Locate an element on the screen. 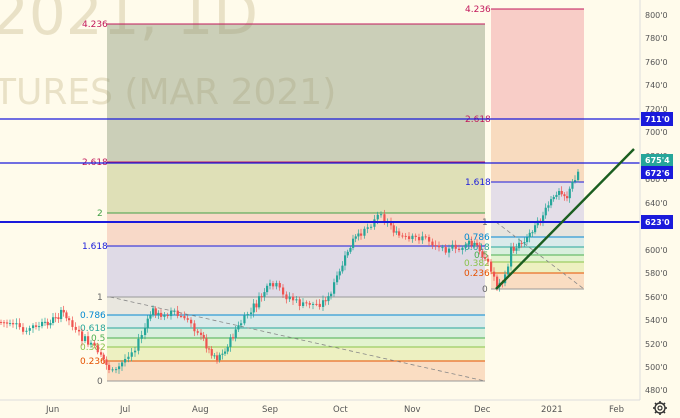 The height and width of the screenshot is (418, 680). fib-left-label-1: 1 is located at coordinates (100, 298).